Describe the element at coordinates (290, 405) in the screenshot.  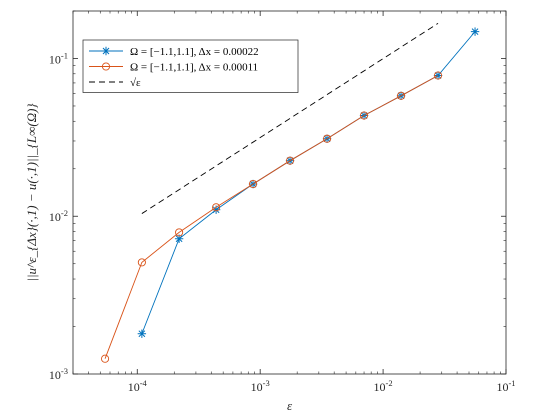
I see `x-axis-label: ε` at that location.